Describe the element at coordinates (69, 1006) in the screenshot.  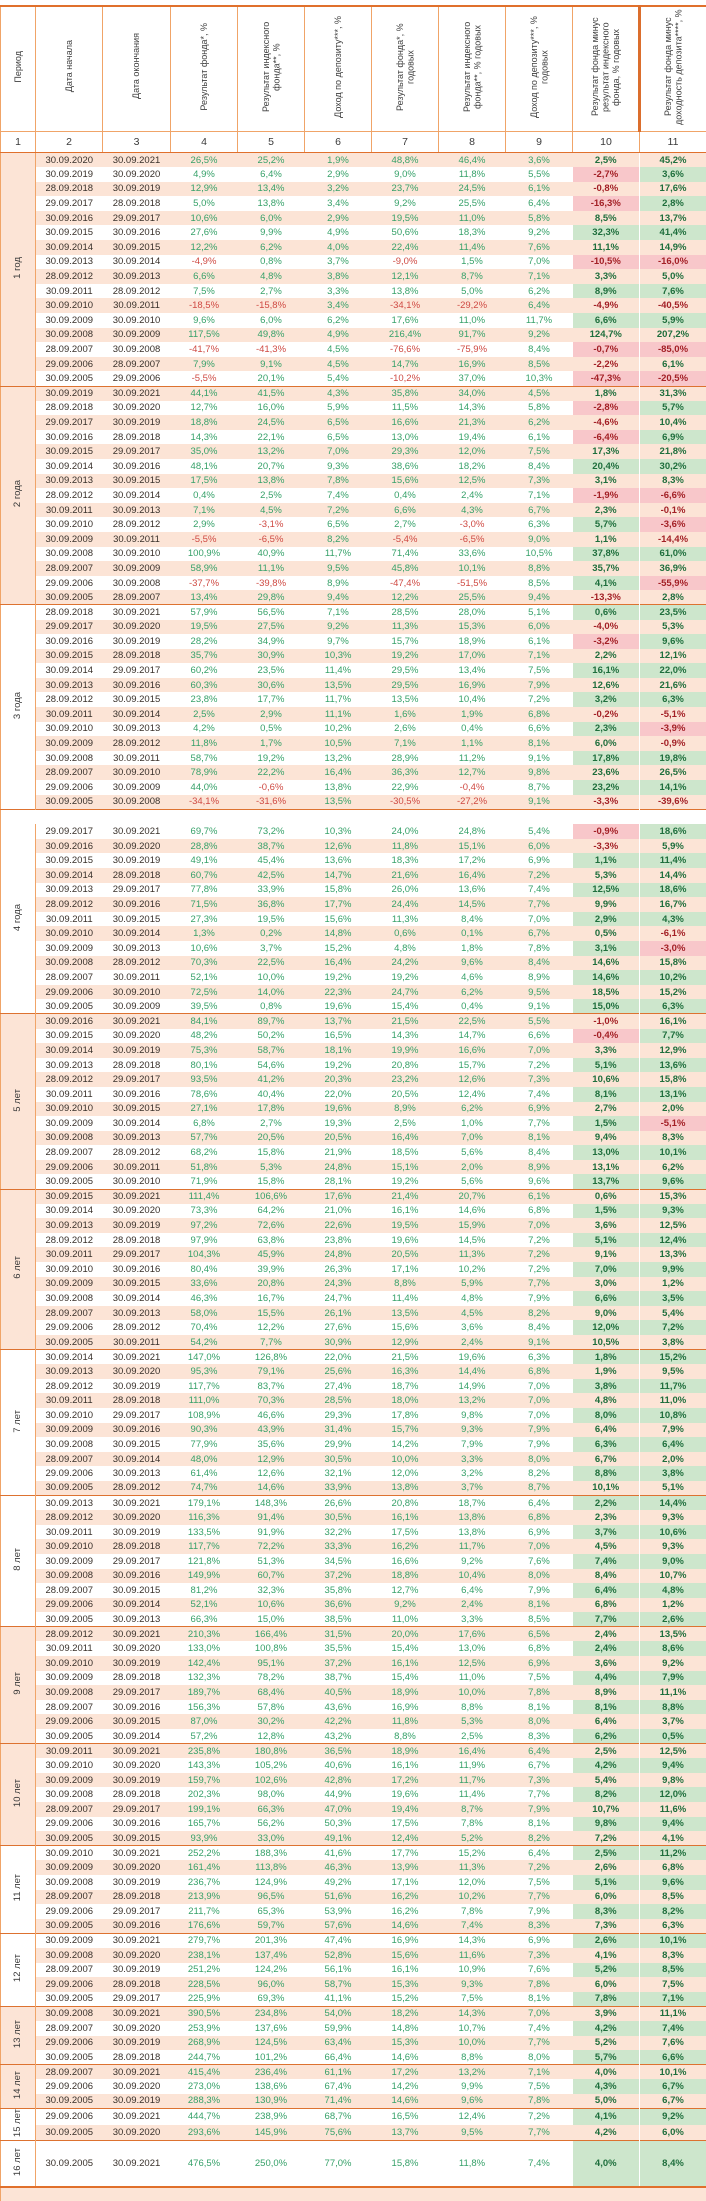
I see `start-date-cell: 30.09.2005` at that location.